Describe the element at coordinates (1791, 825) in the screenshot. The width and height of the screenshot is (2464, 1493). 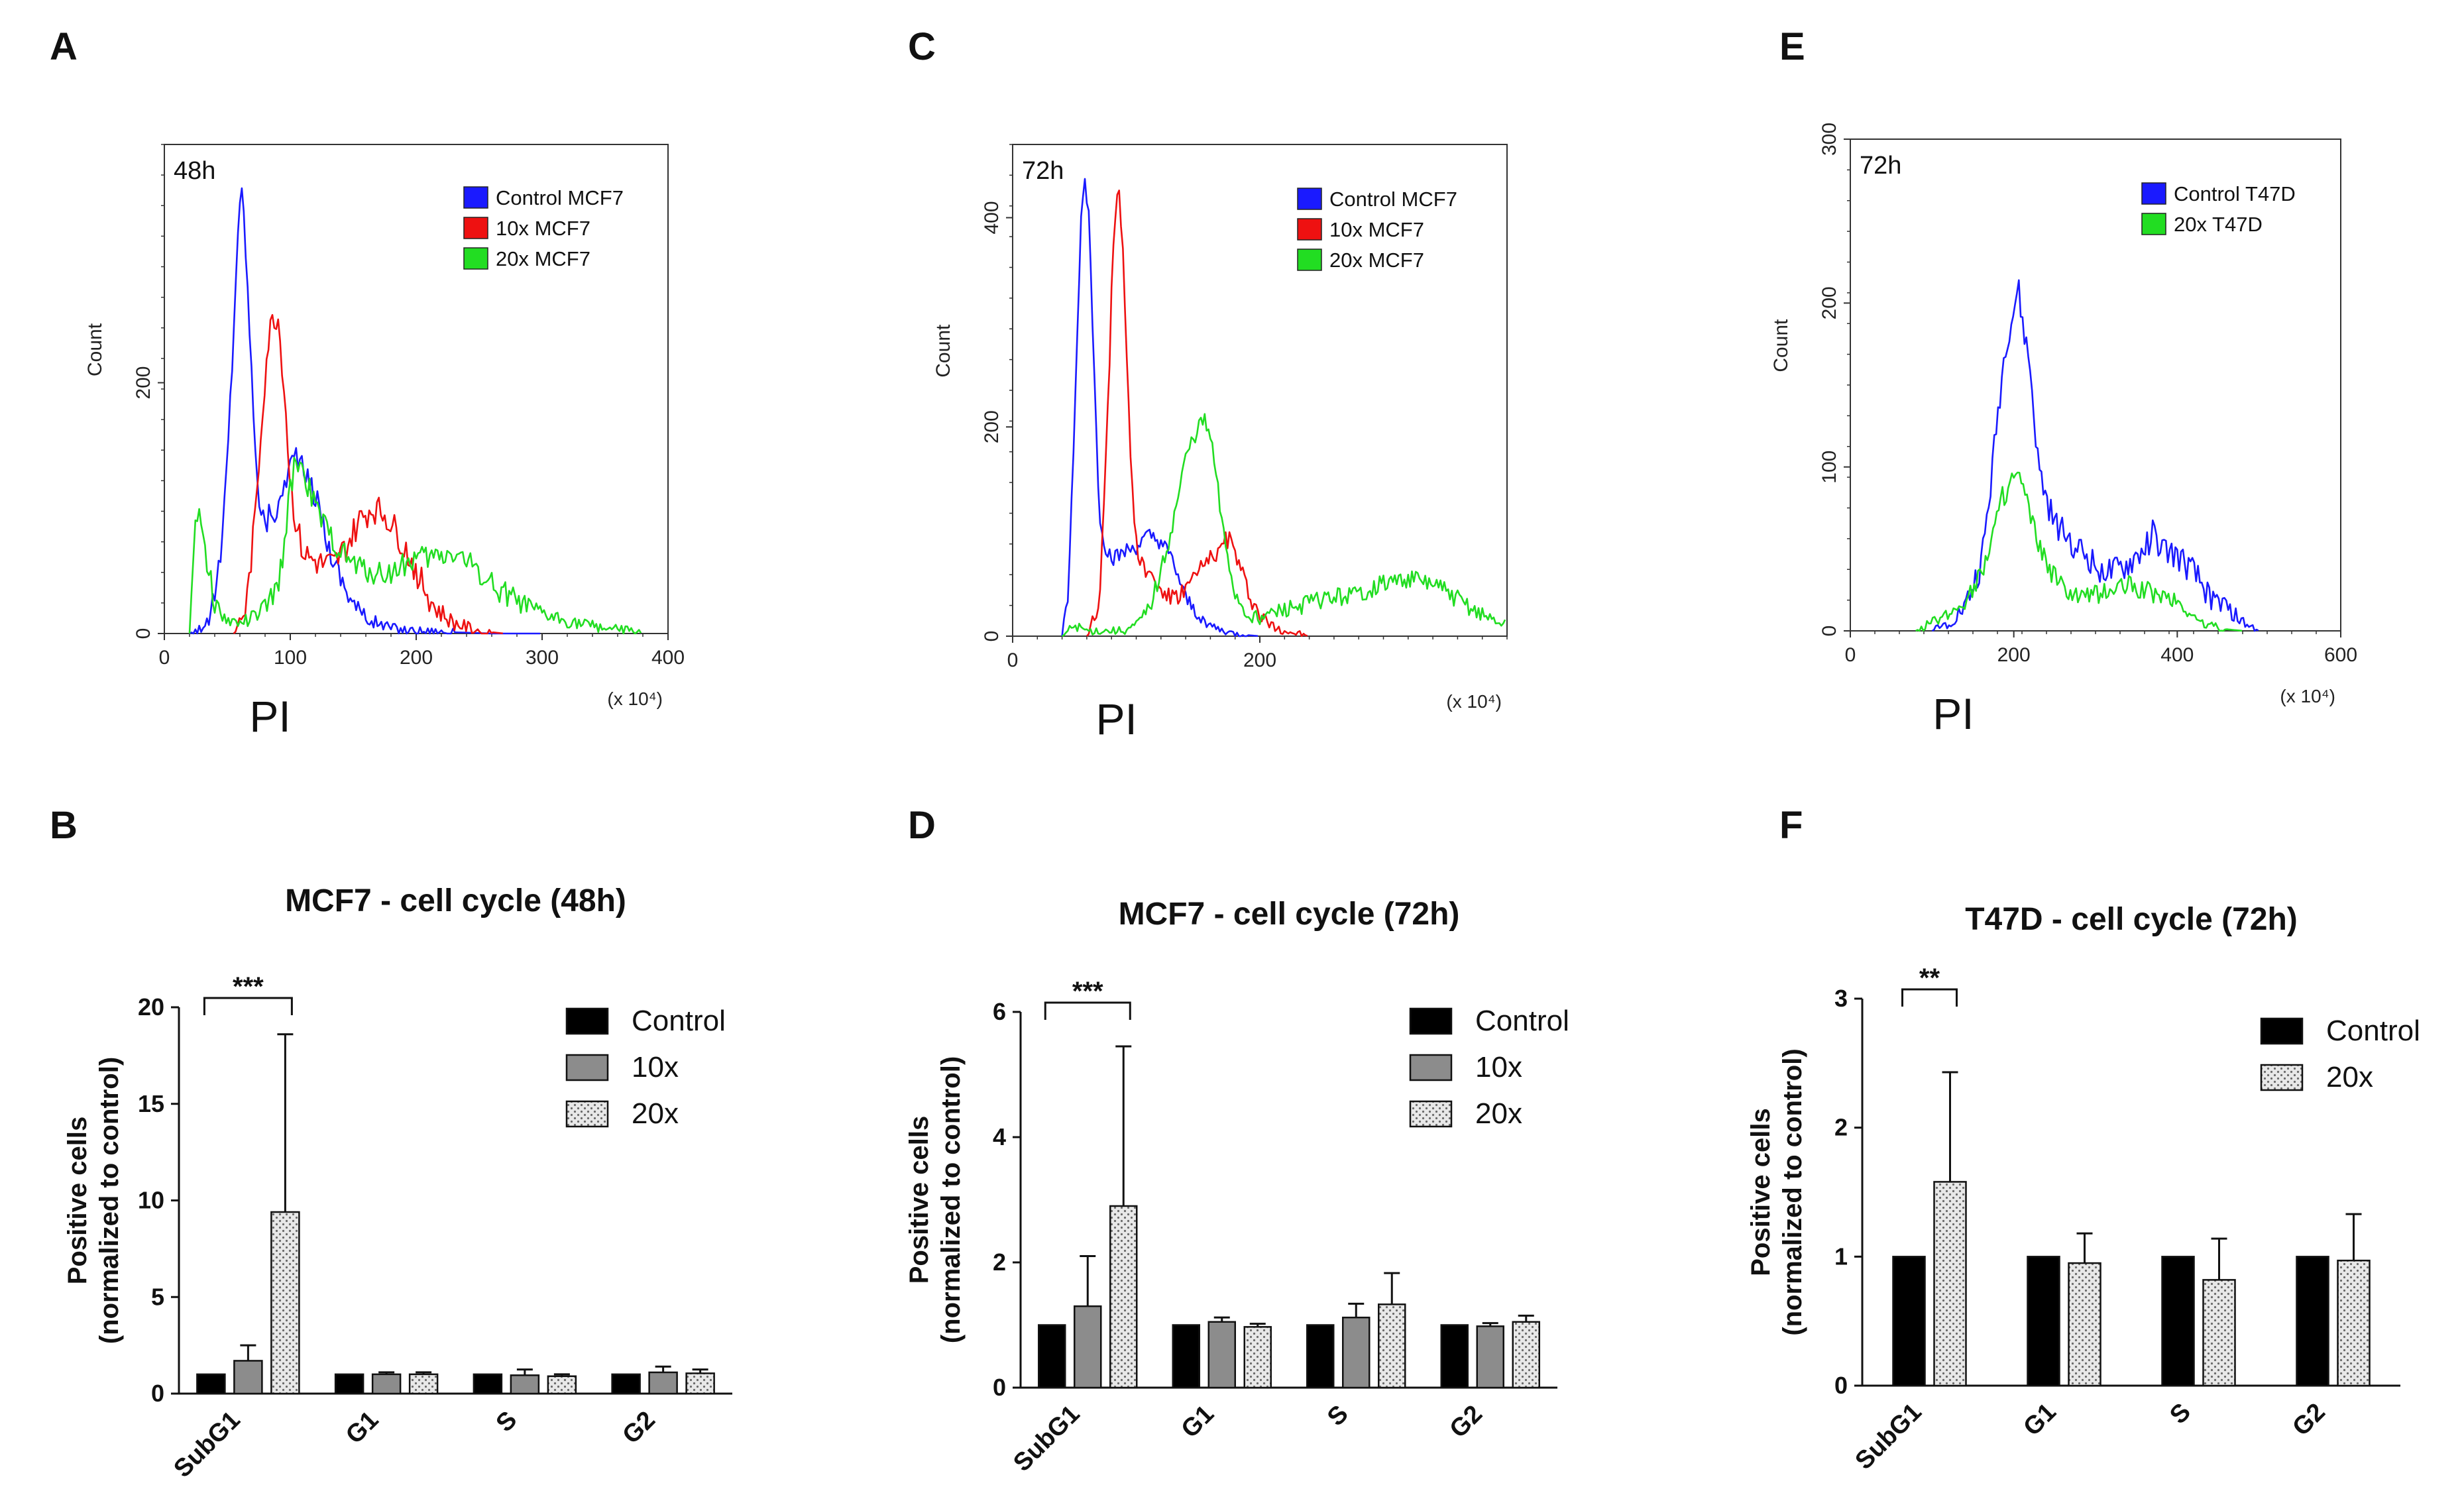
I see `panel-letter-f: F` at that location.